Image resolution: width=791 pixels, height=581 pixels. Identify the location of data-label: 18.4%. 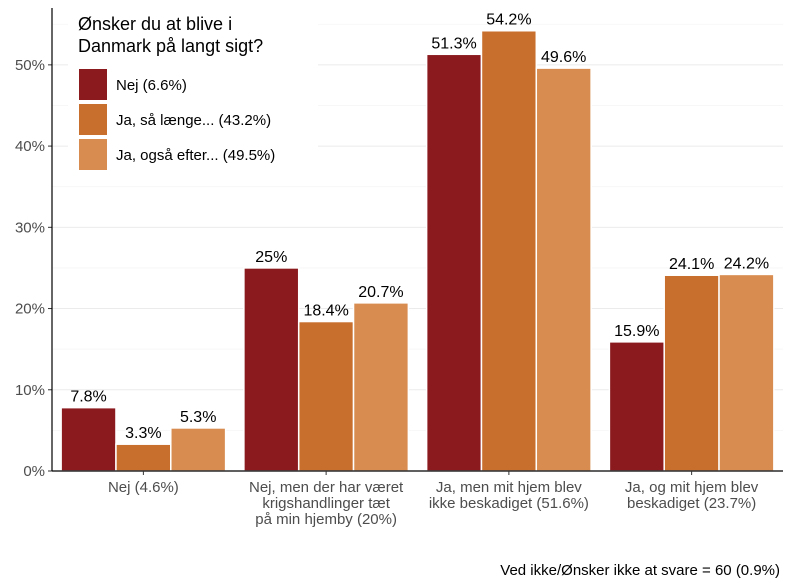
(325, 311).